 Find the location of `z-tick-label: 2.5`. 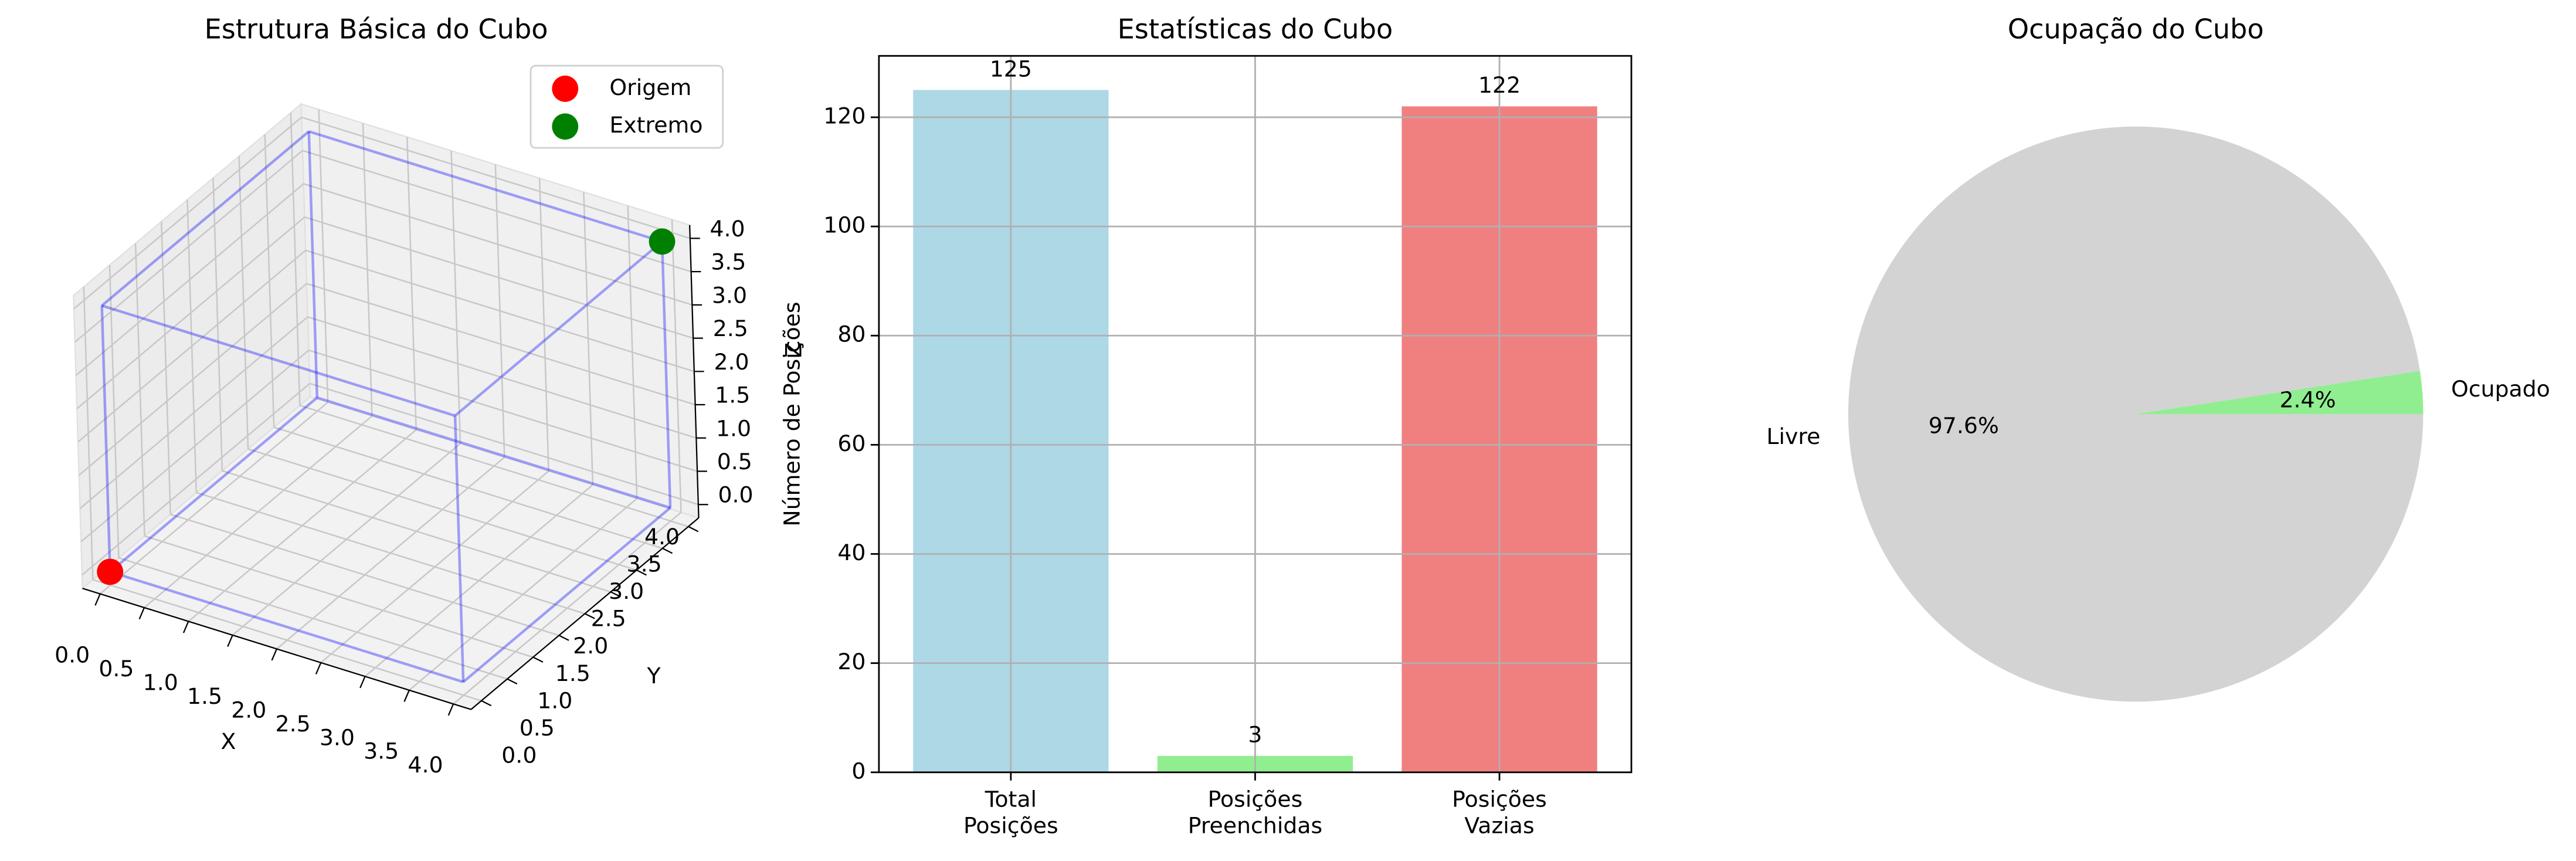

z-tick-label: 2.5 is located at coordinates (730, 328).